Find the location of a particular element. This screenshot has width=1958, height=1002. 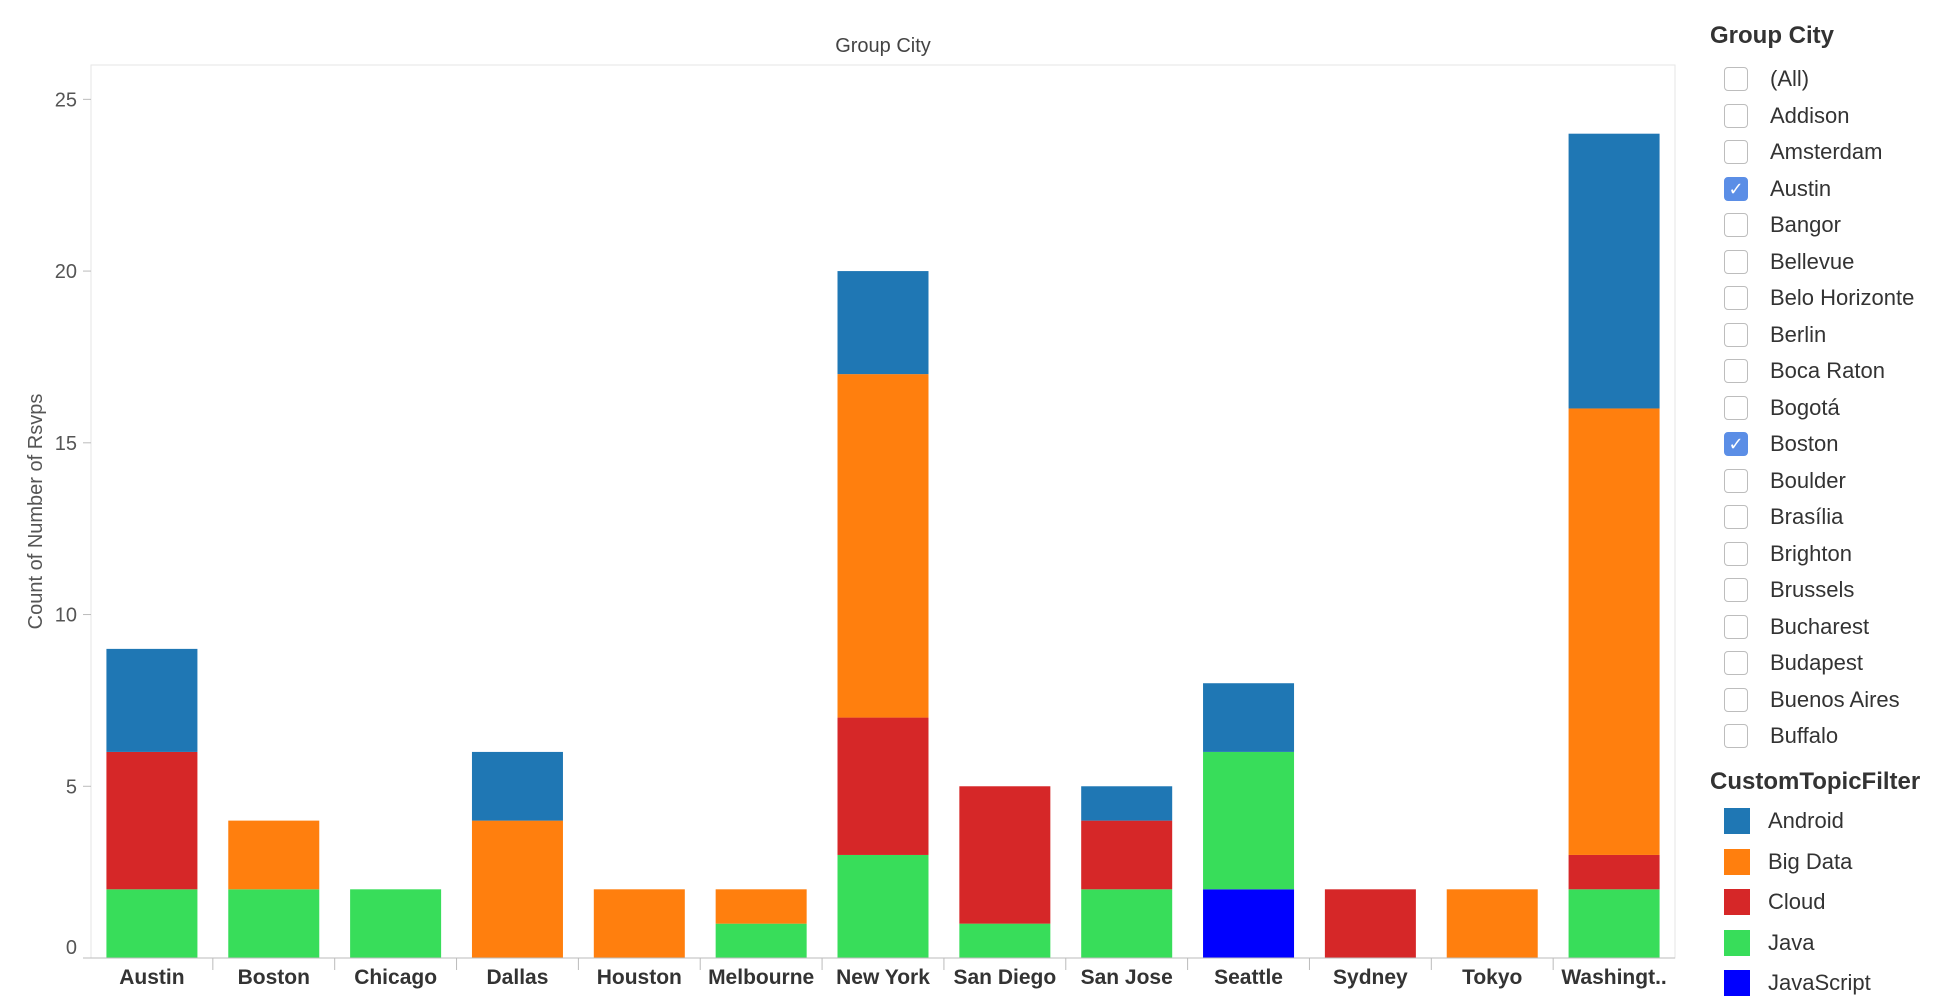

x-tick-label: Houston is located at coordinates (639, 977).